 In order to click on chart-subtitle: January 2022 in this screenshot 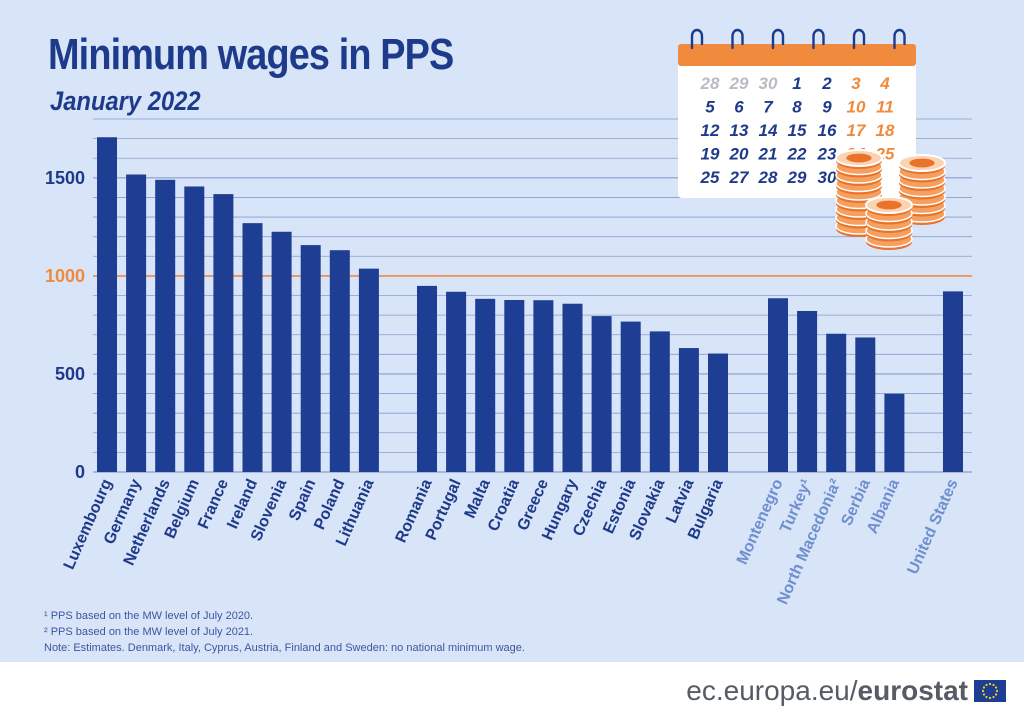, I will do `click(125, 101)`.